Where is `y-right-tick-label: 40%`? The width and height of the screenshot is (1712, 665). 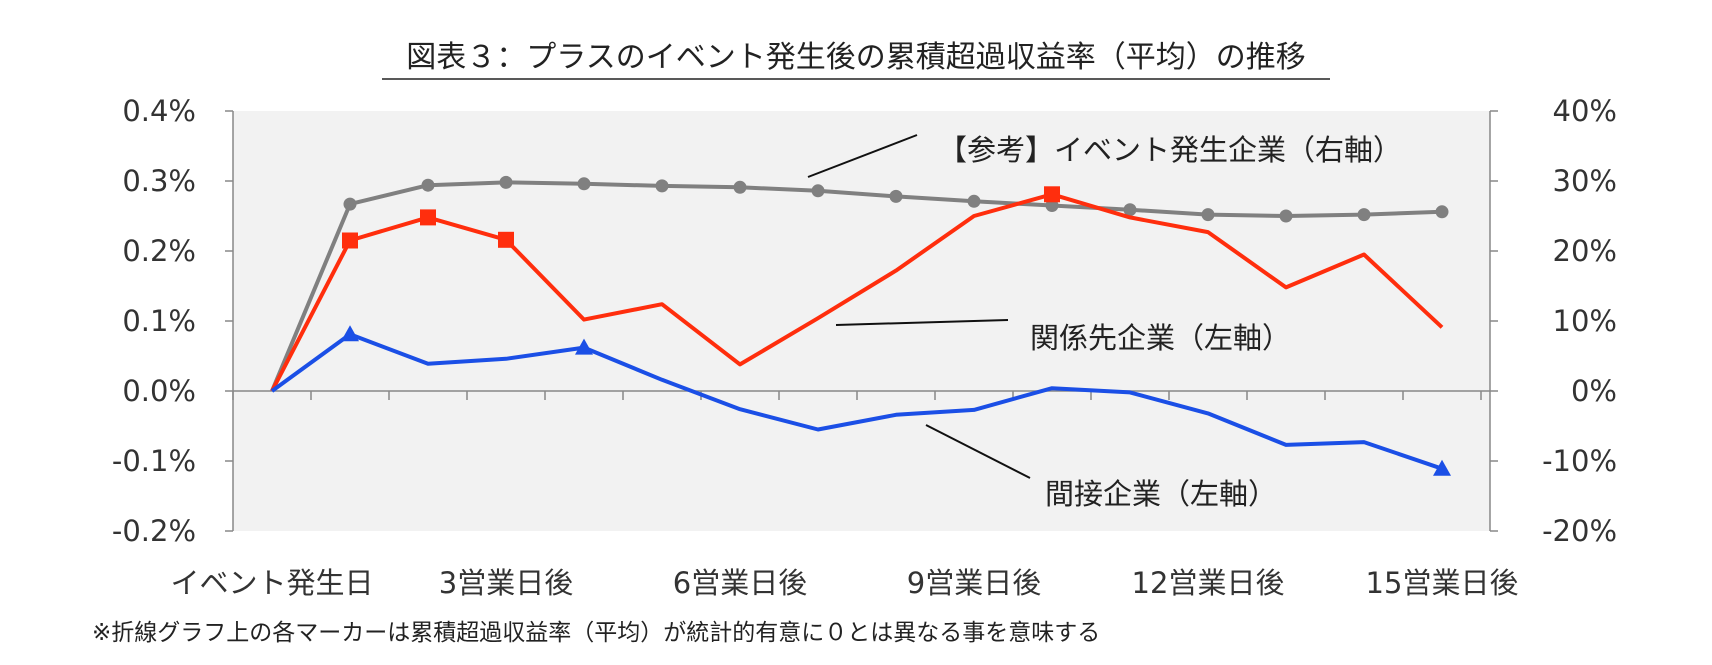 y-right-tick-label: 40% is located at coordinates (1585, 111).